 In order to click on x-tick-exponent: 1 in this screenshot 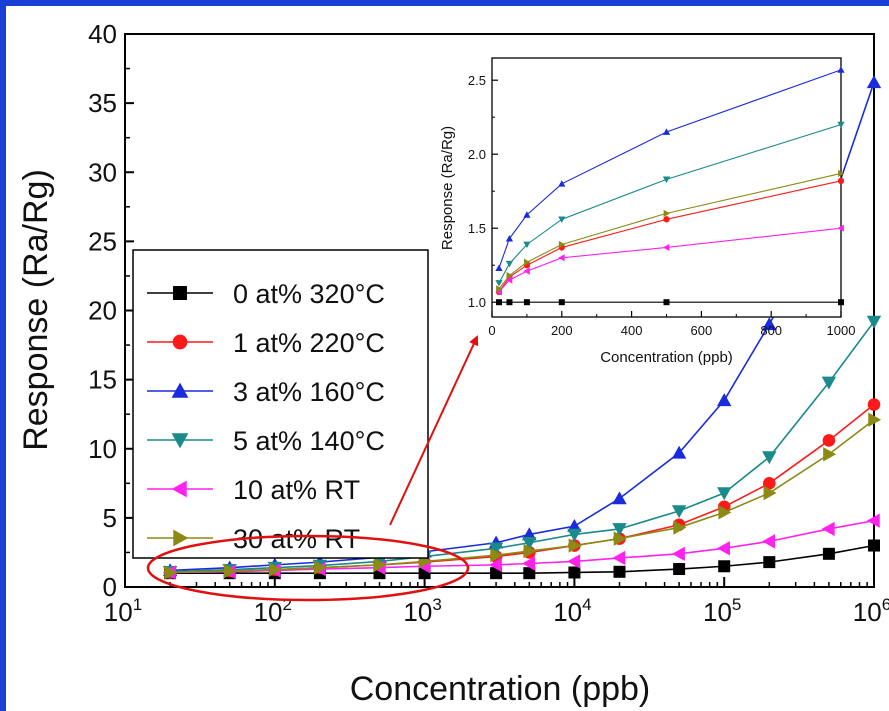, I will do `click(137, 604)`.